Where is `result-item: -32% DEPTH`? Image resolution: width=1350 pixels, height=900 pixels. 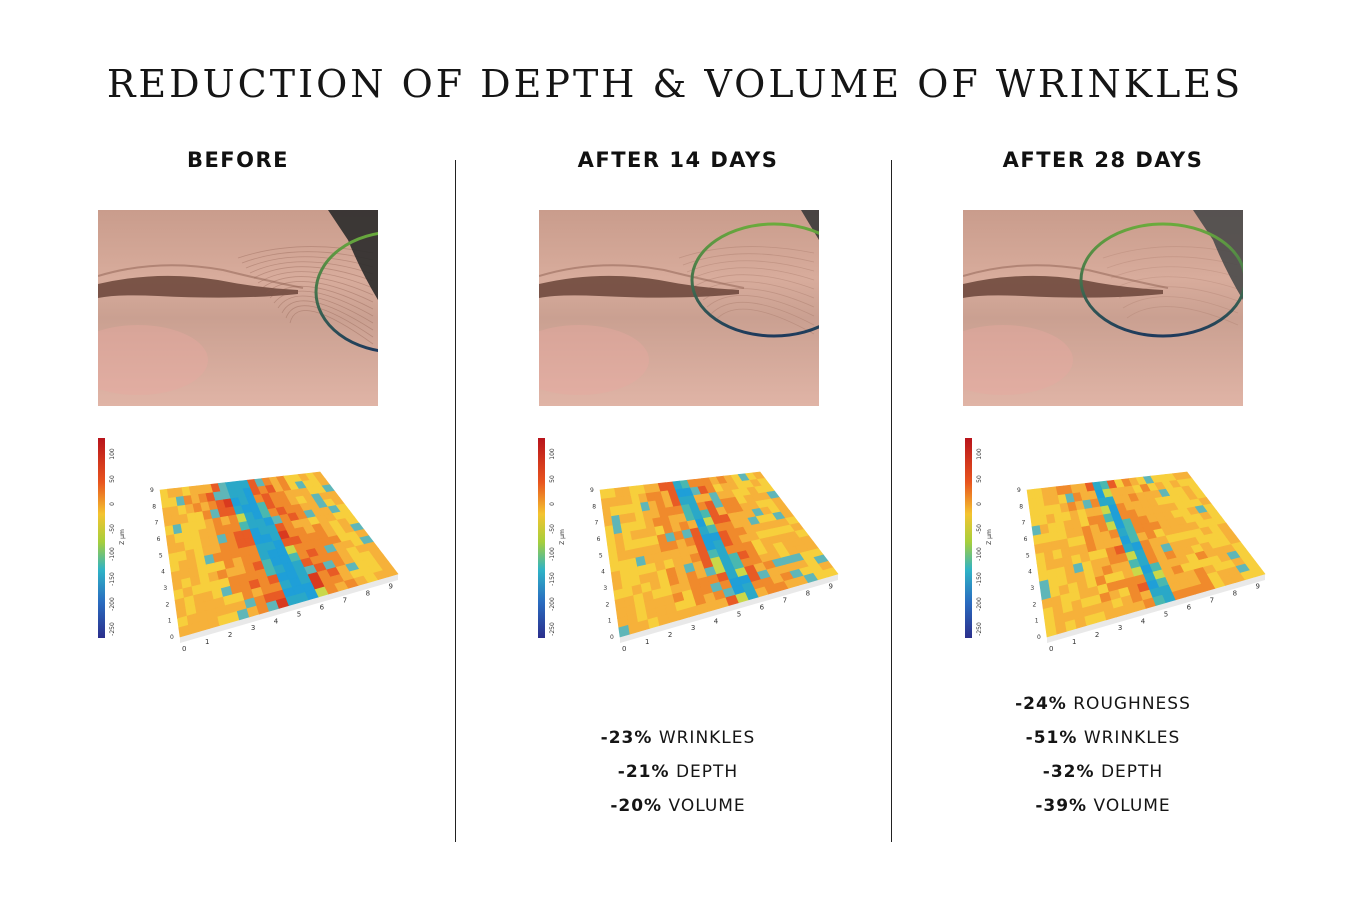 result-item: -32% DEPTH is located at coordinates (1103, 779).